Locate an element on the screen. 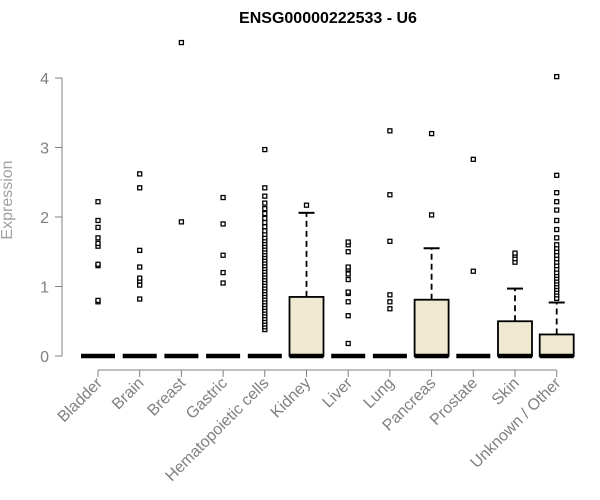 This screenshot has height=500, width=600. x-tick-label: Bladder is located at coordinates (80, 399).